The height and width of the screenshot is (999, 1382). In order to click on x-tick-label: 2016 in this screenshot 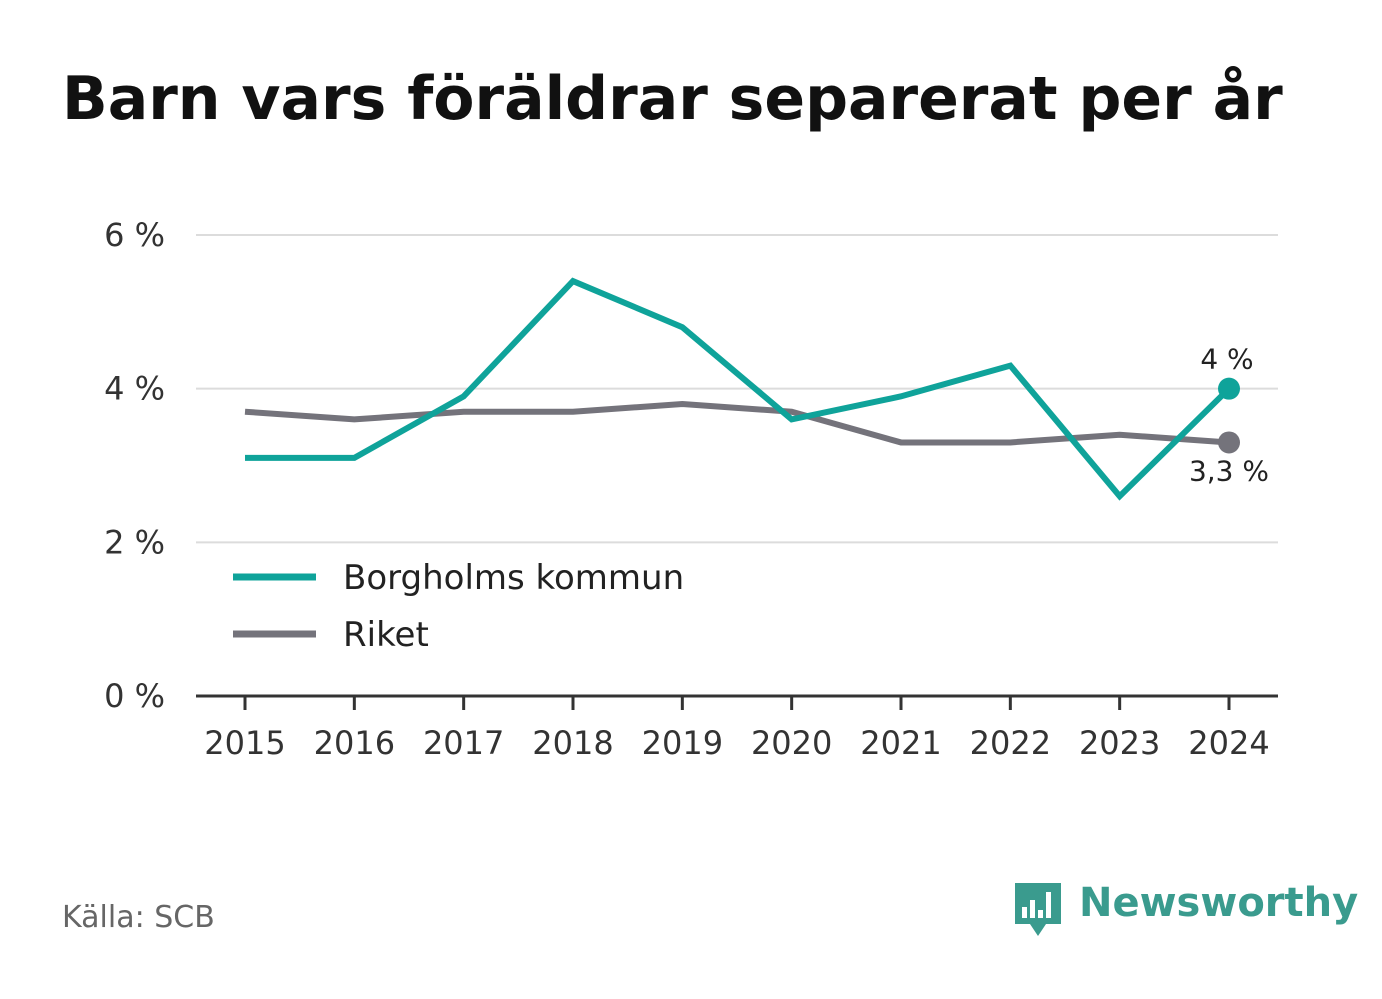, I will do `click(354, 743)`.